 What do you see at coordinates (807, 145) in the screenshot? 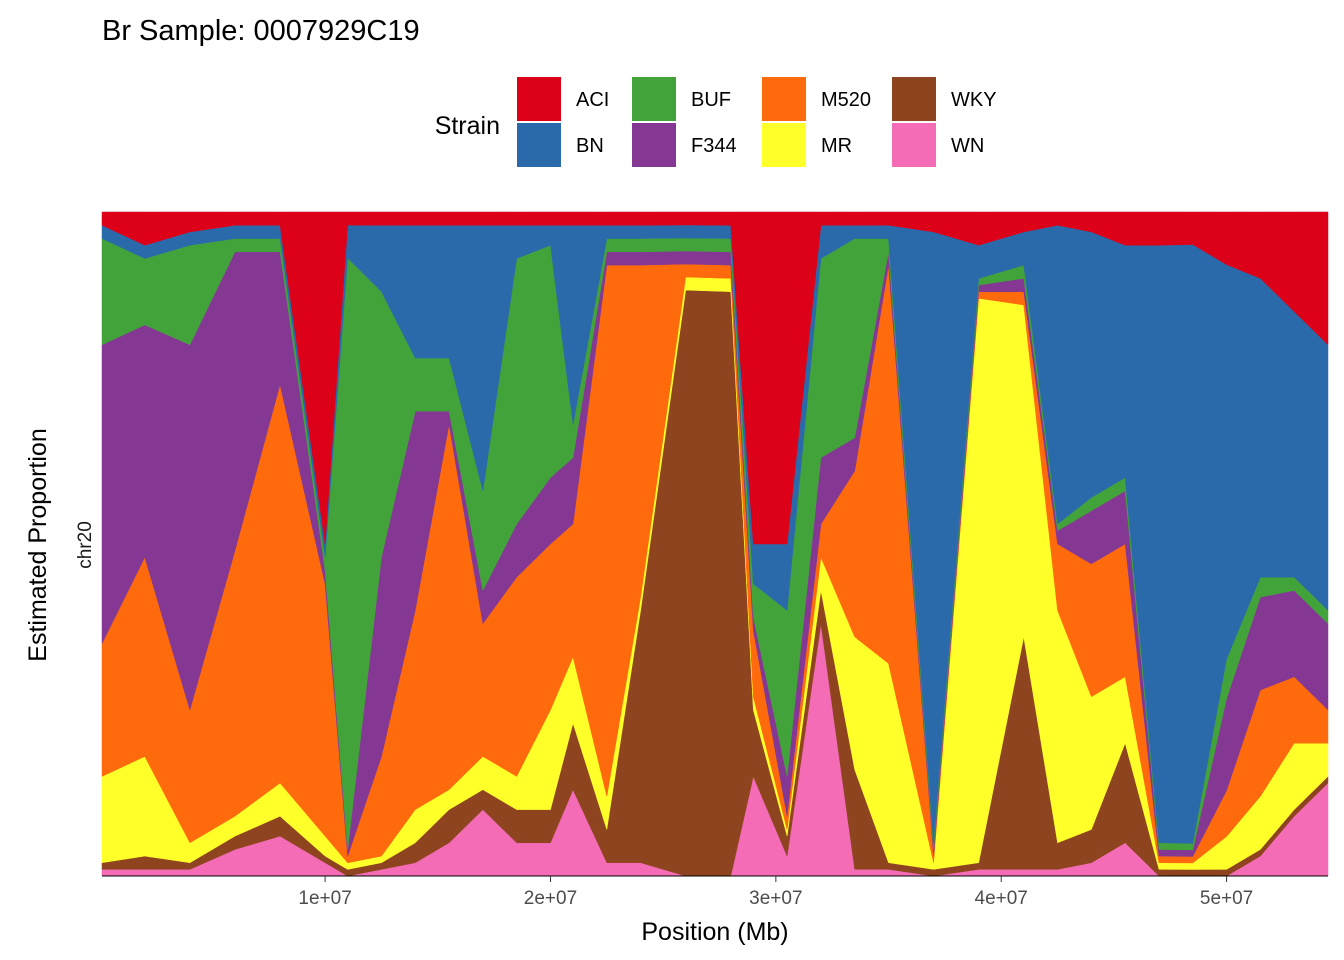
I see `legend-item-mr: MR` at bounding box center [807, 145].